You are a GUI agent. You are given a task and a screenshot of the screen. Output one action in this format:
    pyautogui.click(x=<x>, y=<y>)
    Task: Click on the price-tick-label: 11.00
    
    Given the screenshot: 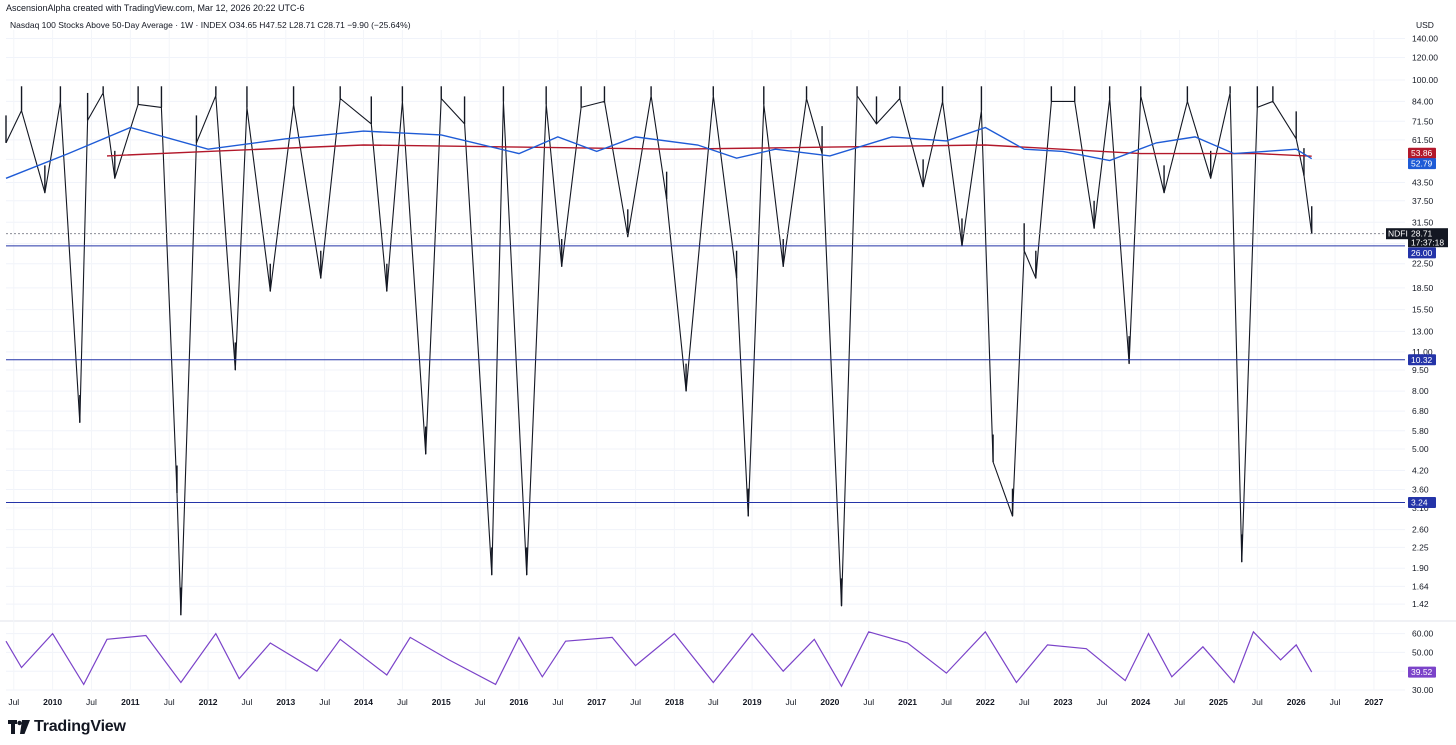 What is the action you would take?
    pyautogui.click(x=1422, y=352)
    